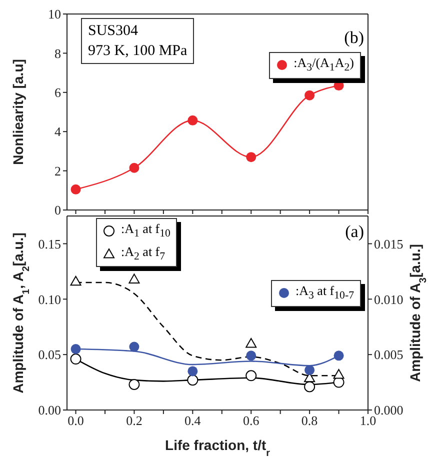  Describe the element at coordinates (143, 253) in the screenshot. I see `legend-label: :A$_{2}$ at f$_{7}$` at that location.